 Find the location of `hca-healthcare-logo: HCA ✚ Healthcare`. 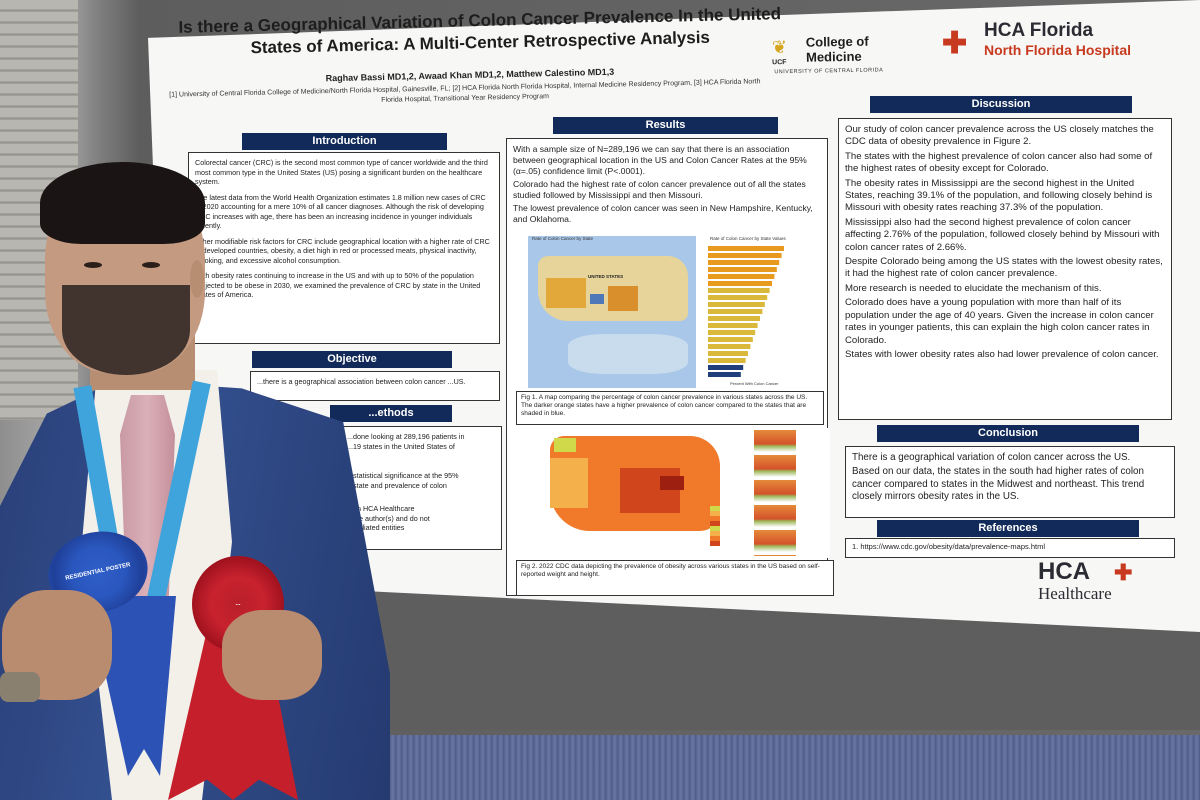

hca-healthcare-logo: HCA ✚ Healthcare is located at coordinates (1106, 583).